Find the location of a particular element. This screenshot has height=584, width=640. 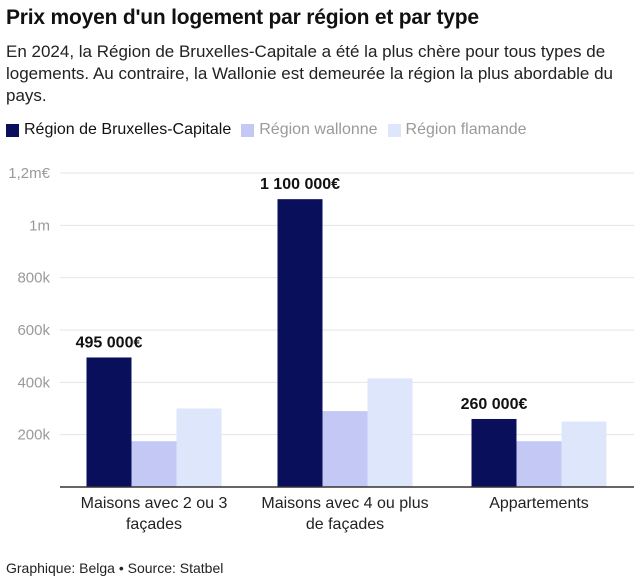

y-tick-label-2: 600k is located at coordinates (33, 330).